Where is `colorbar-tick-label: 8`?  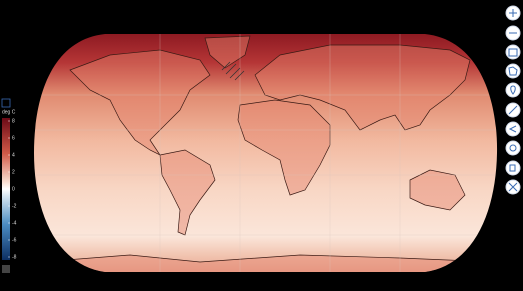 colorbar-tick-label: 8 is located at coordinates (13, 121).